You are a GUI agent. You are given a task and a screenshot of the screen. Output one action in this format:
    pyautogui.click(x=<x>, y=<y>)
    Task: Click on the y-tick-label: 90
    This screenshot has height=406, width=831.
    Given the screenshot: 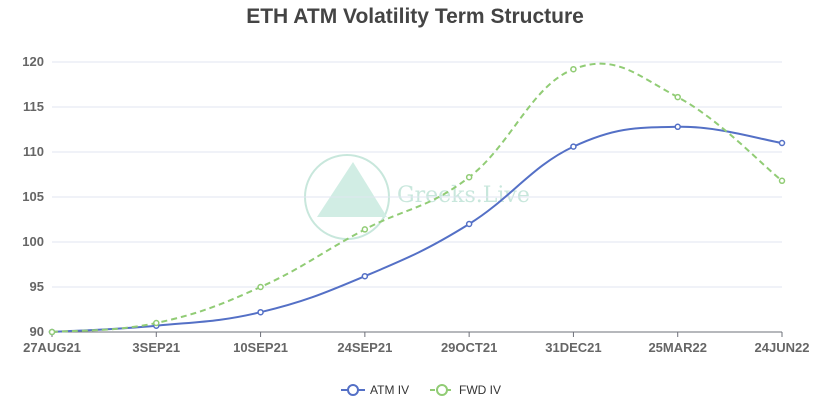 What is the action you would take?
    pyautogui.click(x=37, y=331)
    